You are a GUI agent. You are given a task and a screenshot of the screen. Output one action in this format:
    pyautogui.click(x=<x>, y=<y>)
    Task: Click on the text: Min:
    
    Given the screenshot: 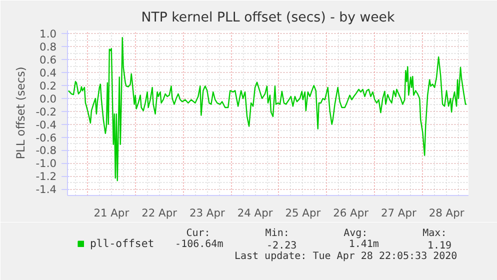 What is the action you would take?
    pyautogui.click(x=277, y=233)
    